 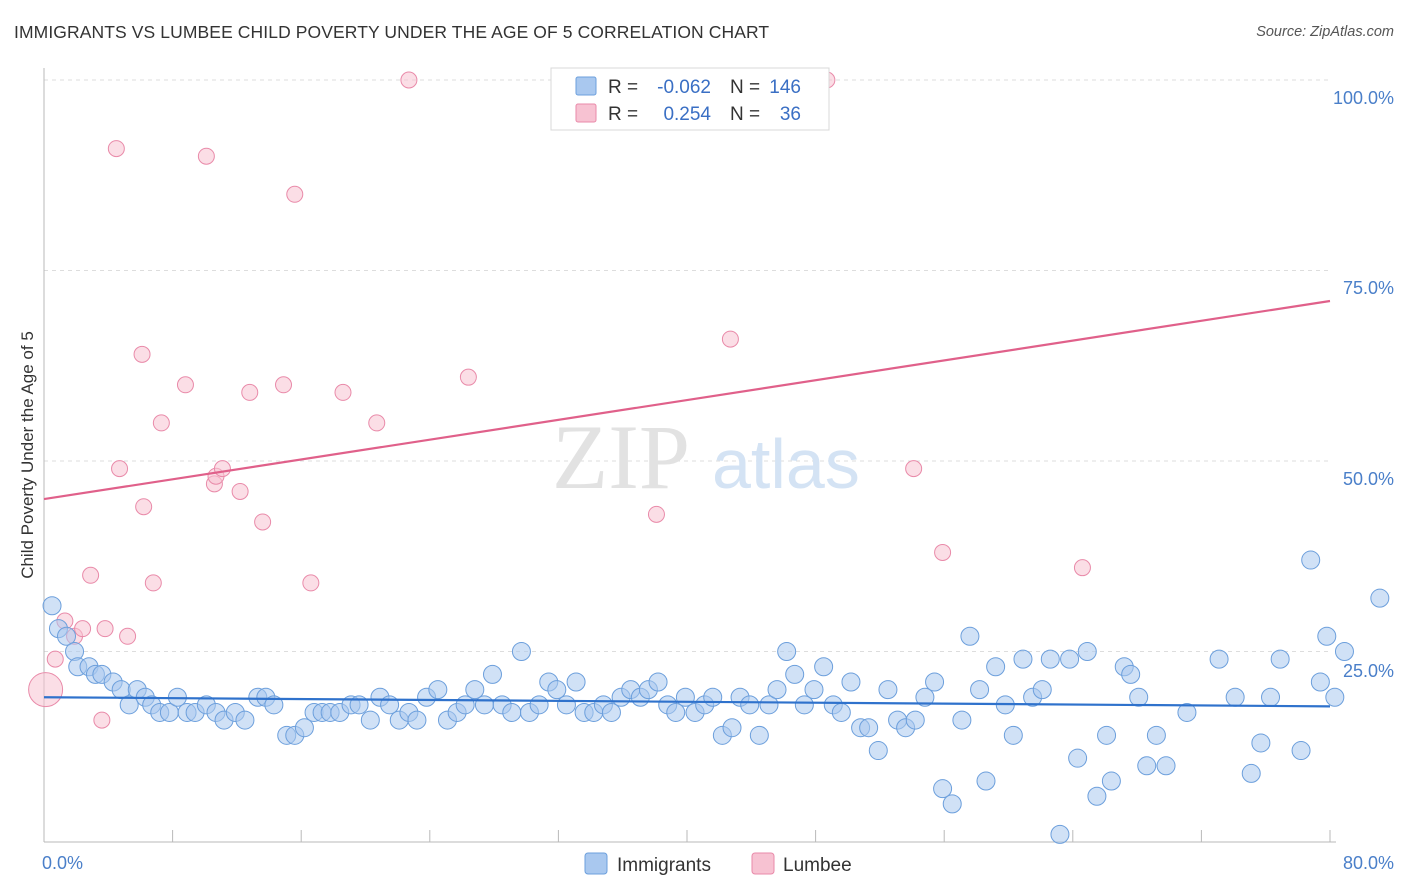 I want to click on legend-n-value-lumbee: 36, so click(x=790, y=114).